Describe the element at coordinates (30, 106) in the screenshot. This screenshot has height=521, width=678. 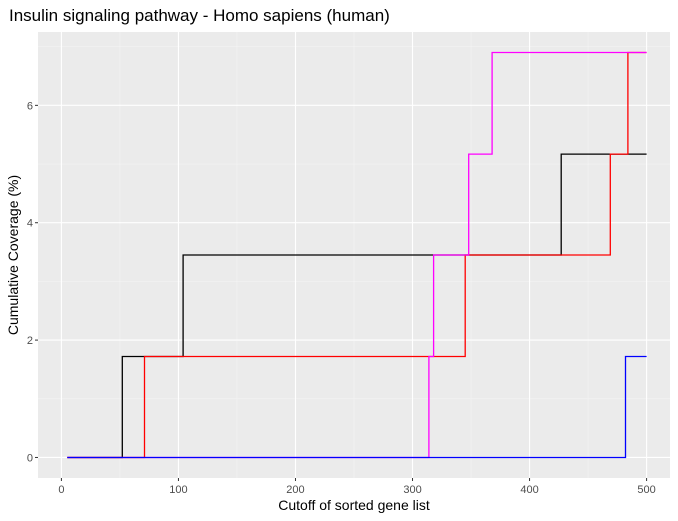
I see `y-tick-label: 6` at that location.